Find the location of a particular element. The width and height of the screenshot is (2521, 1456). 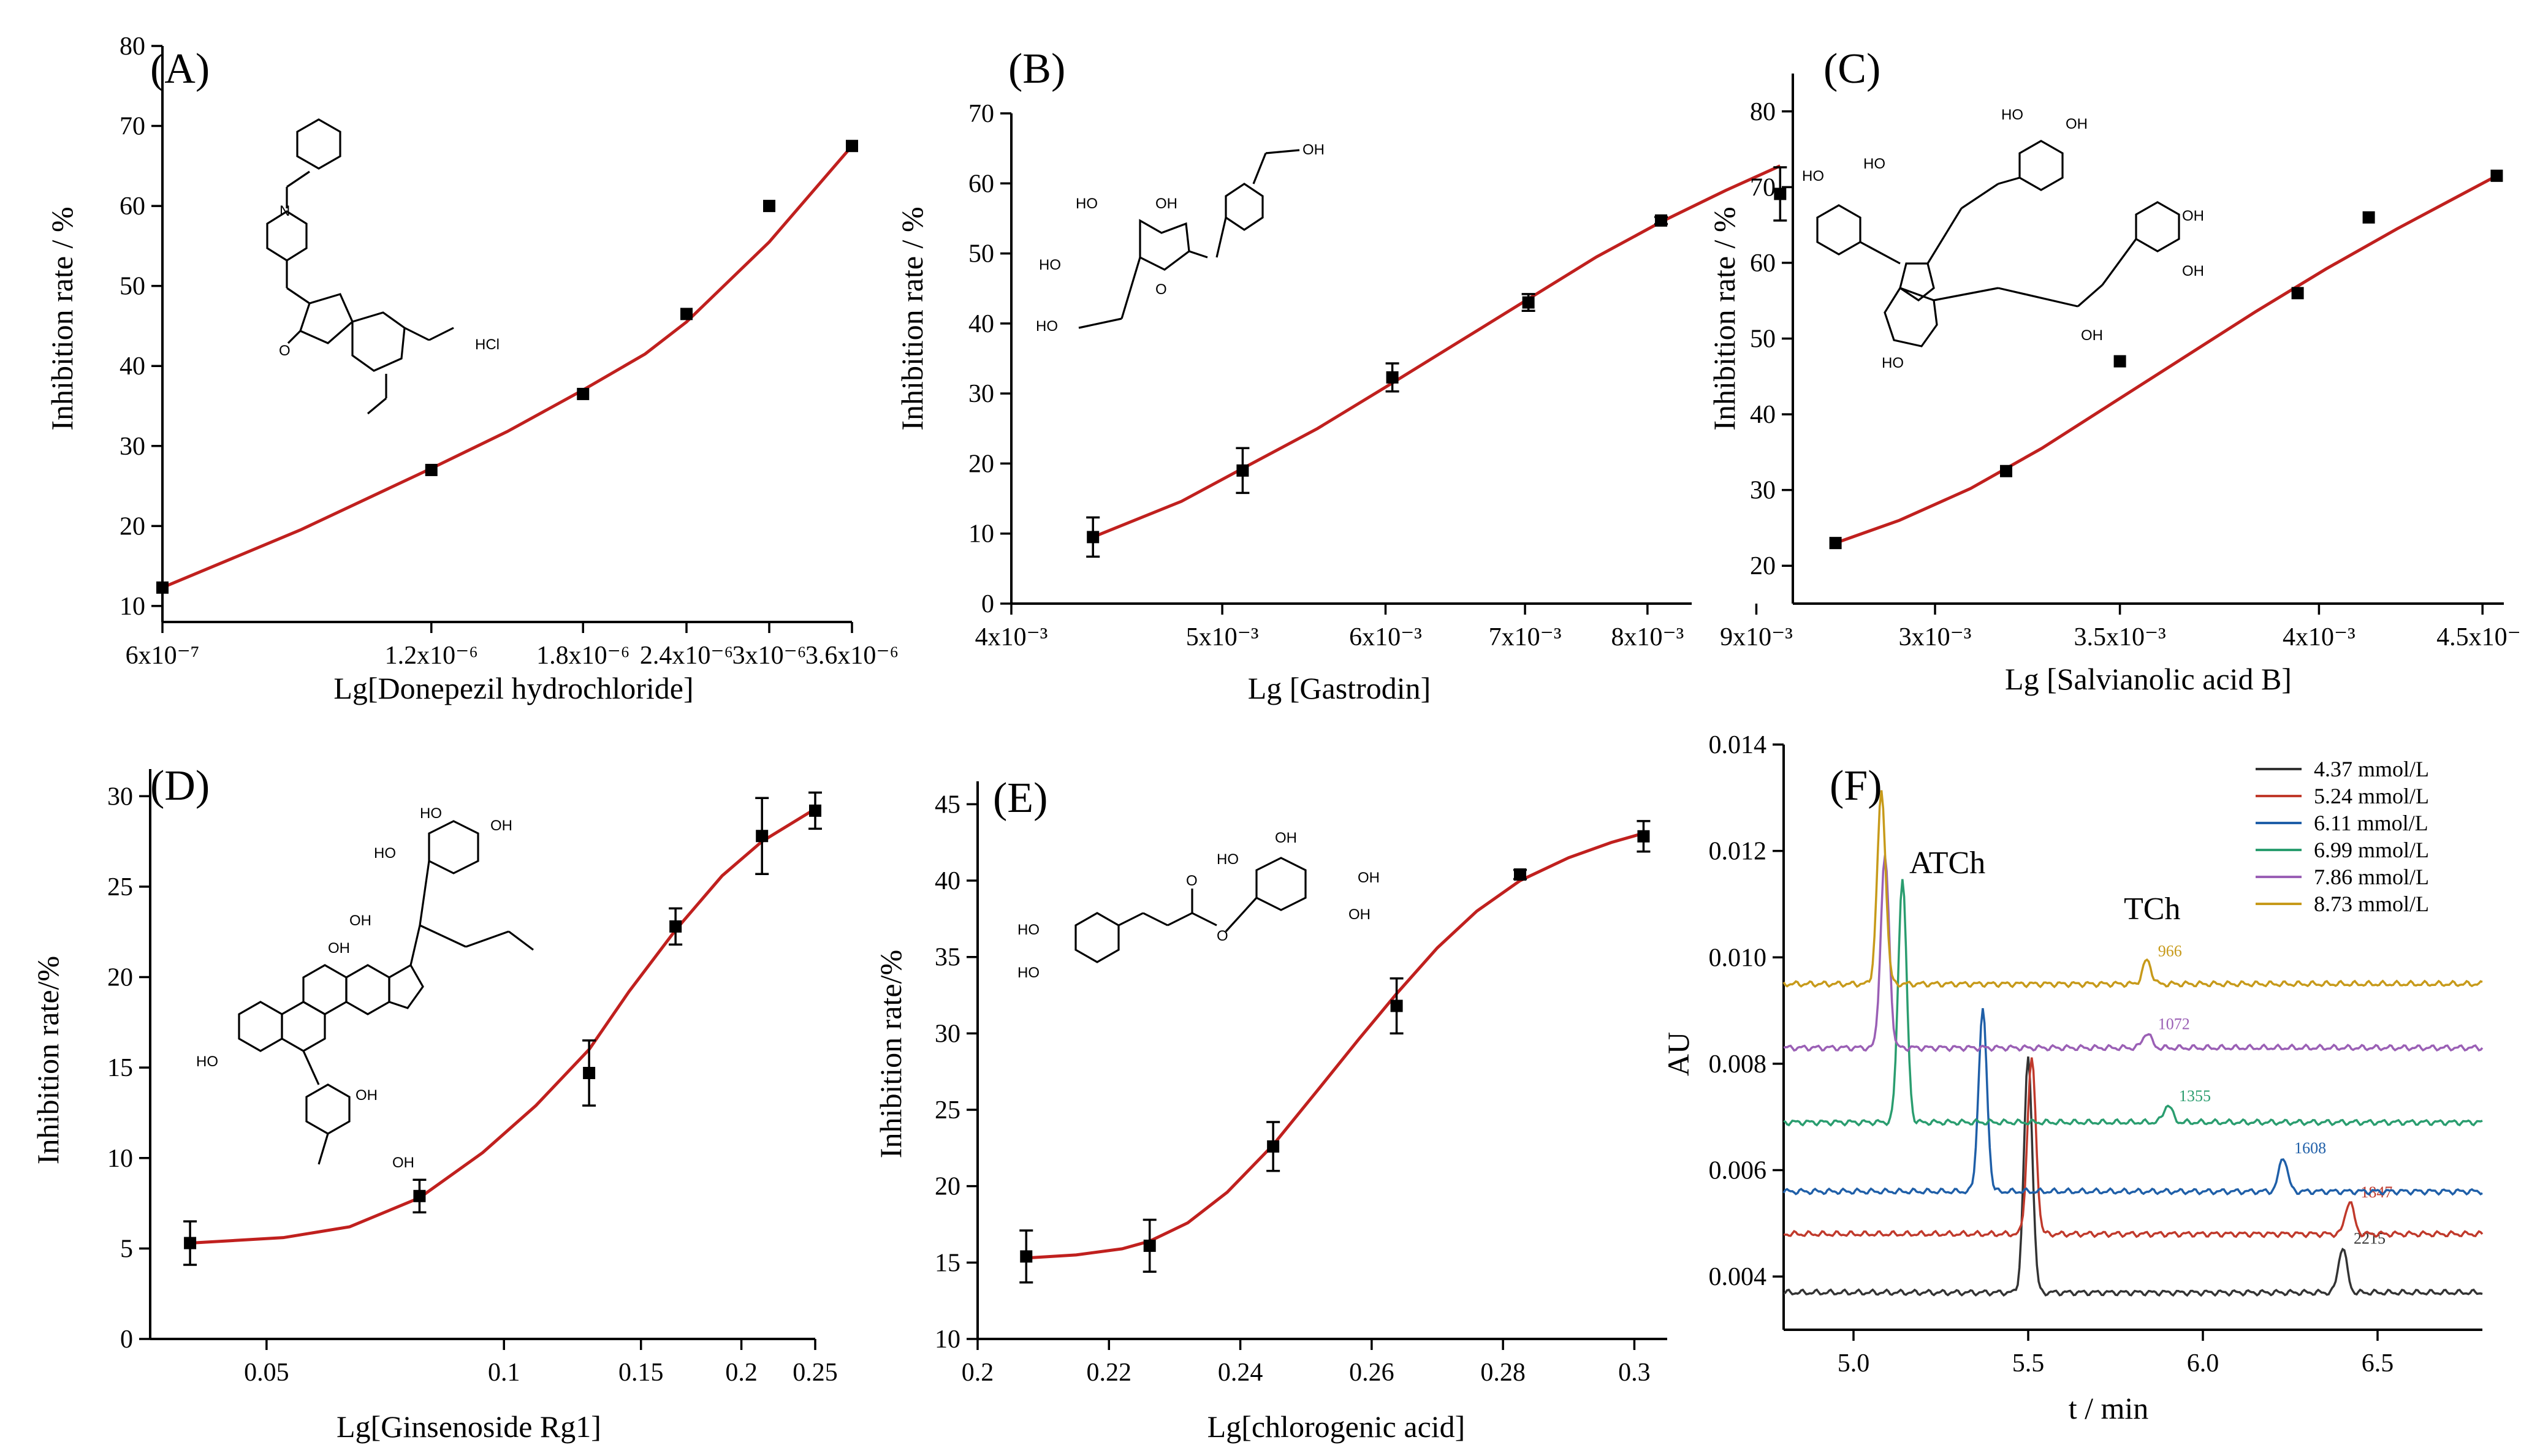

x-tick-label: 0.24 is located at coordinates (1240, 1373).